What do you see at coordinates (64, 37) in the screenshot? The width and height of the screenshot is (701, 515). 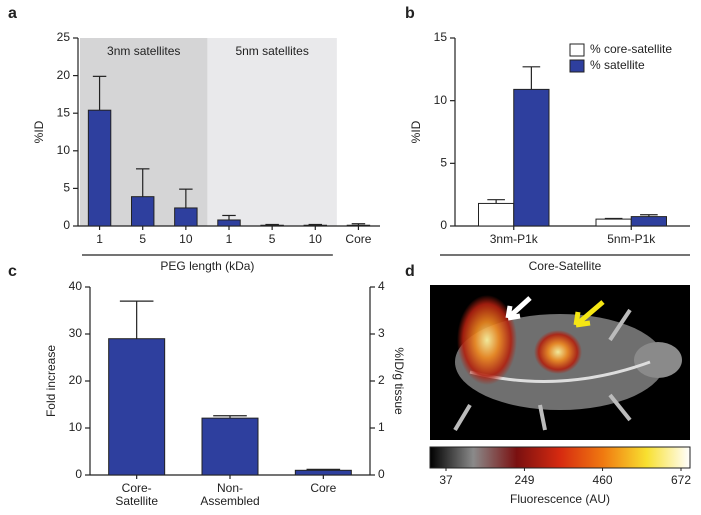 I see `y-tick-label: 25` at bounding box center [64, 37].